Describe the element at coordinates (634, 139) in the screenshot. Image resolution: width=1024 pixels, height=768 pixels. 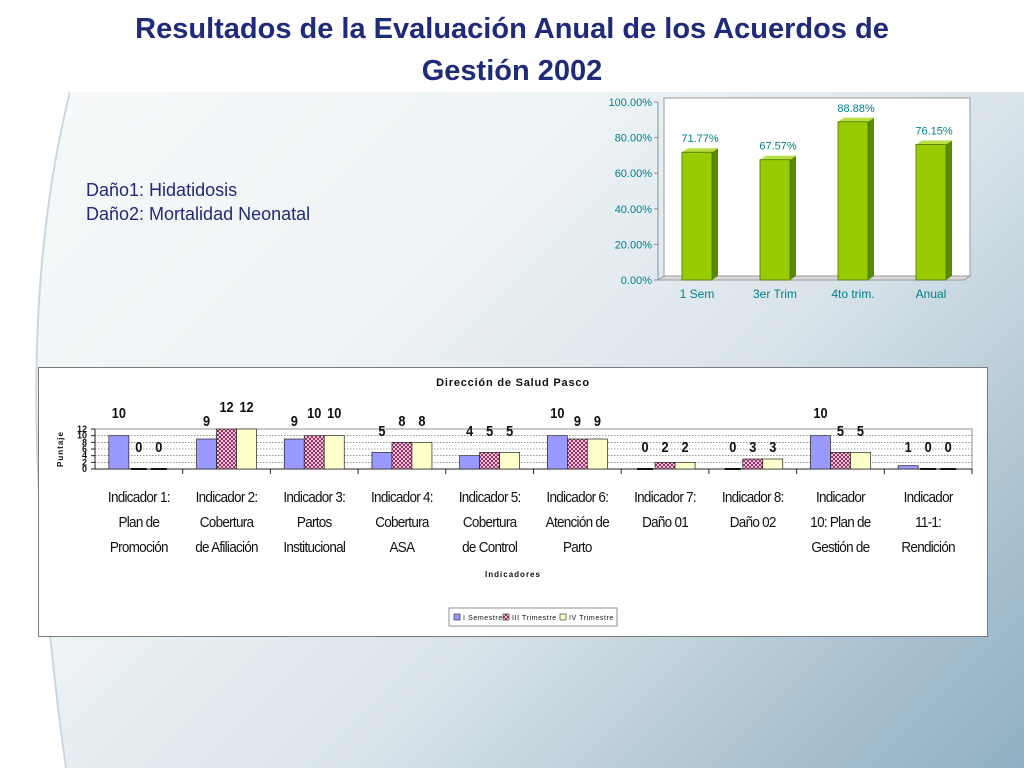
I see `y-tick-label: 80.00%` at that location.